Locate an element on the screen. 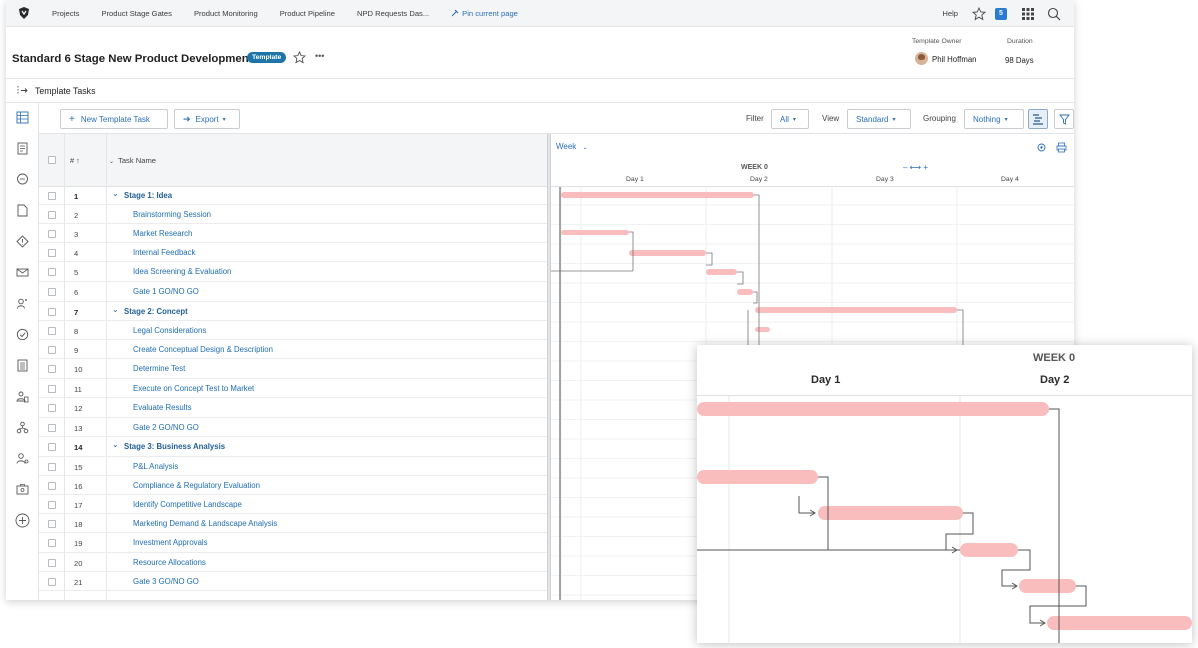 The height and width of the screenshot is (648, 1198). document-icon is located at coordinates (22, 148).